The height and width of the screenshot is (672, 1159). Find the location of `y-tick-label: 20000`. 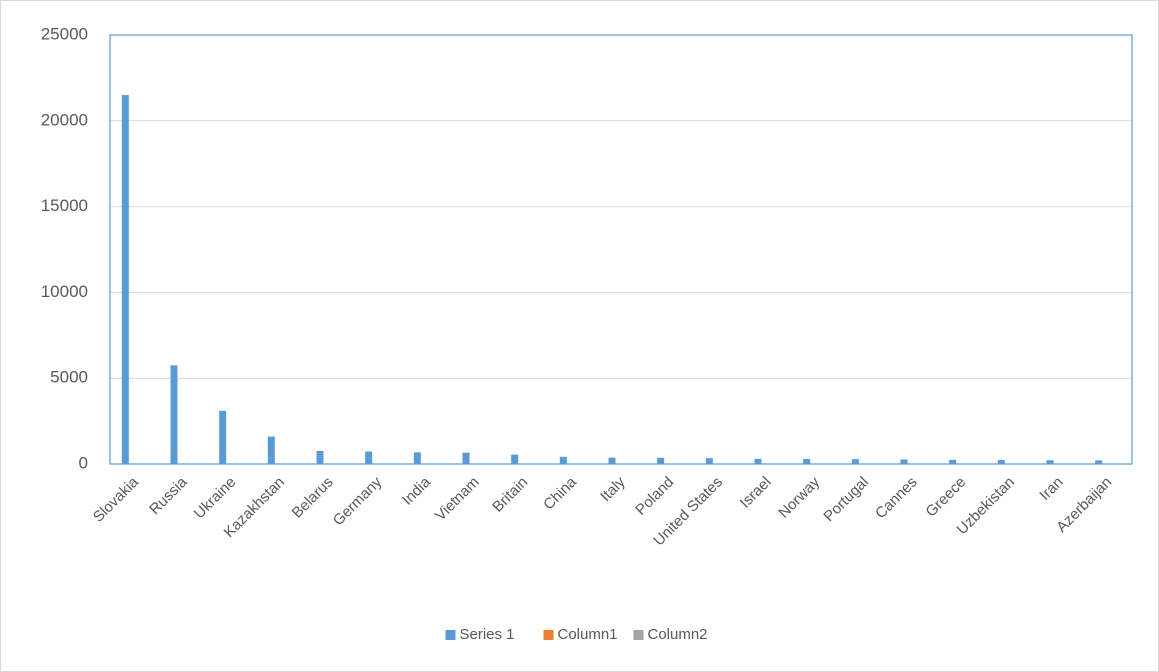

y-tick-label: 20000 is located at coordinates (64, 119).